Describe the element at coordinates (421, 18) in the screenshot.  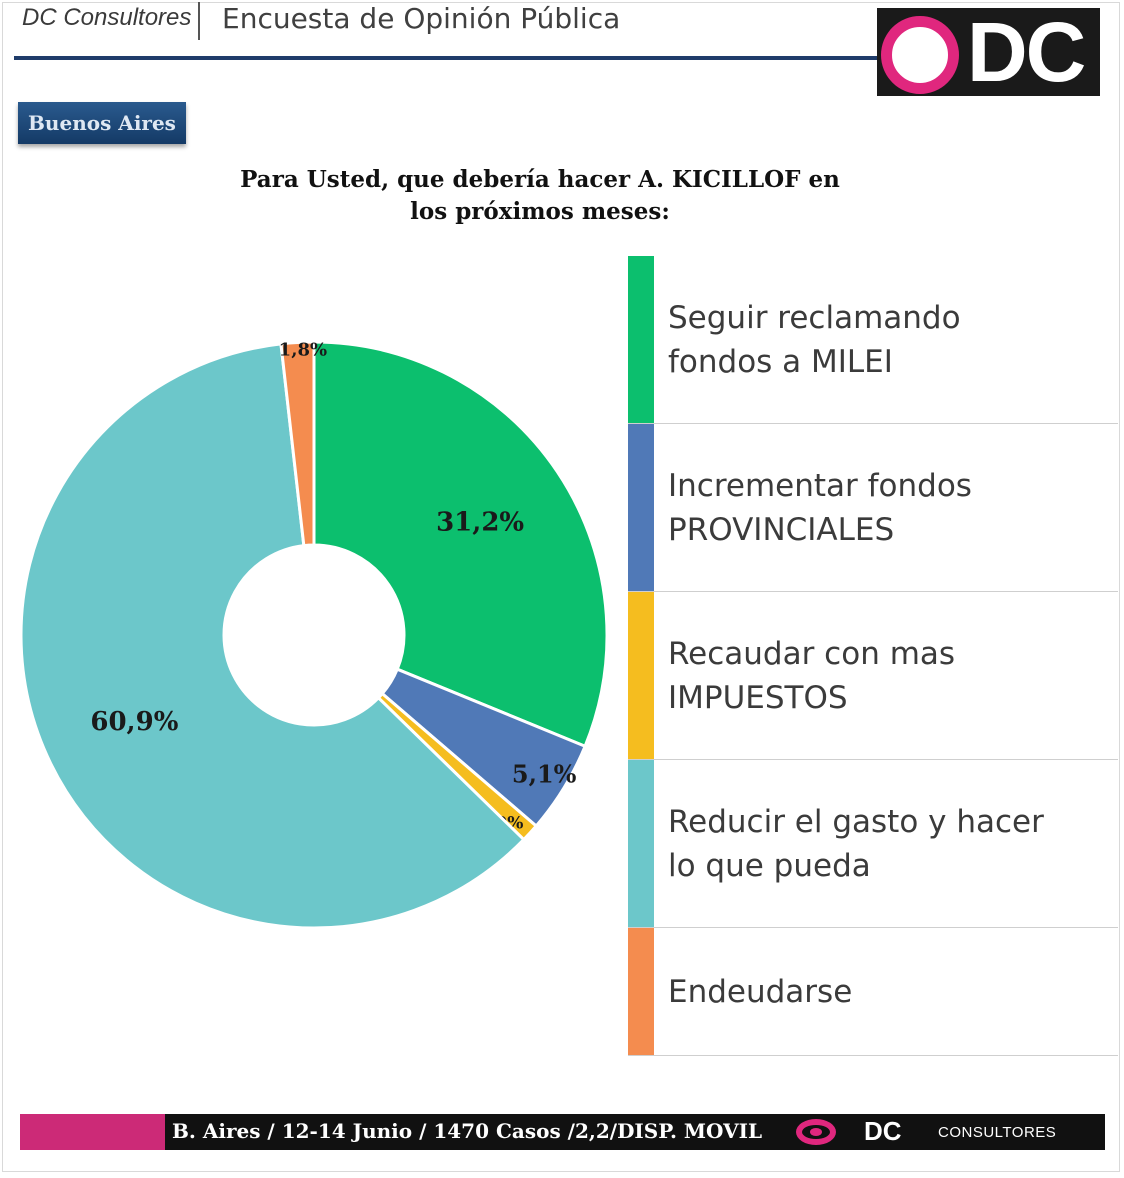
I see `page-title: Encuesta de Opinión Pública` at that location.